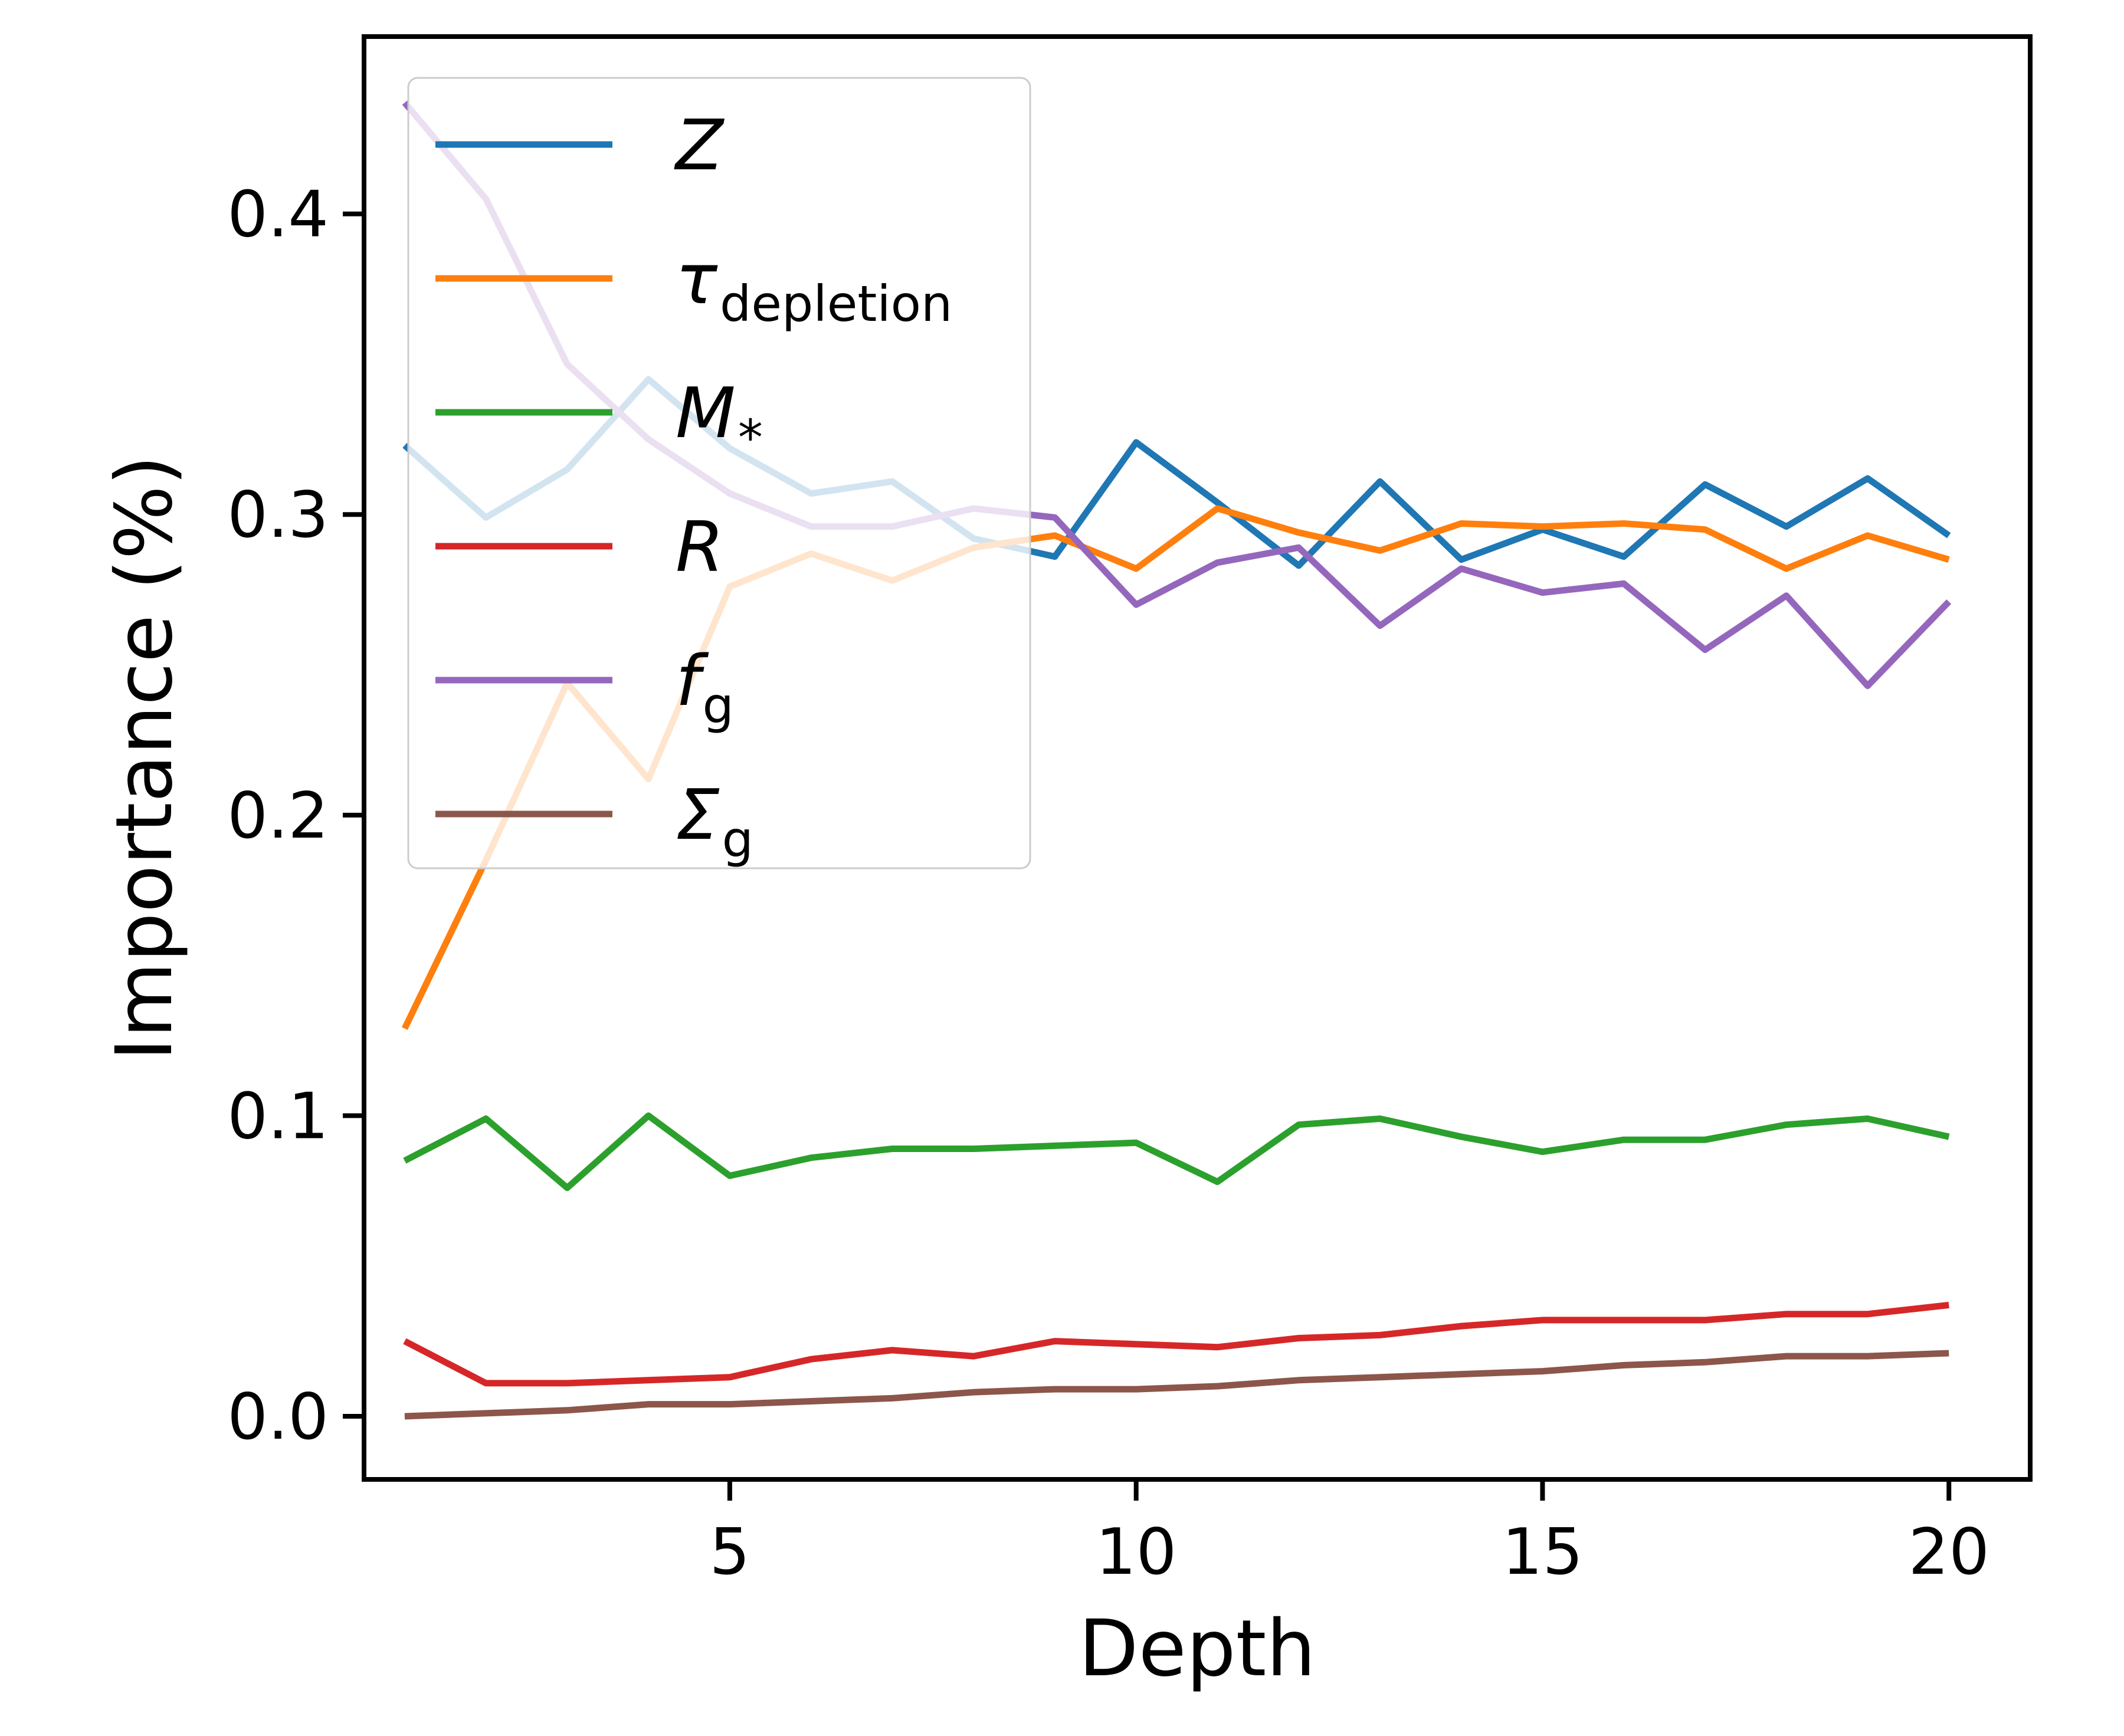 The width and height of the screenshot is (2124, 1736). Describe the element at coordinates (580, 145) in the screenshot. I see `legend-entry: Z` at that location.